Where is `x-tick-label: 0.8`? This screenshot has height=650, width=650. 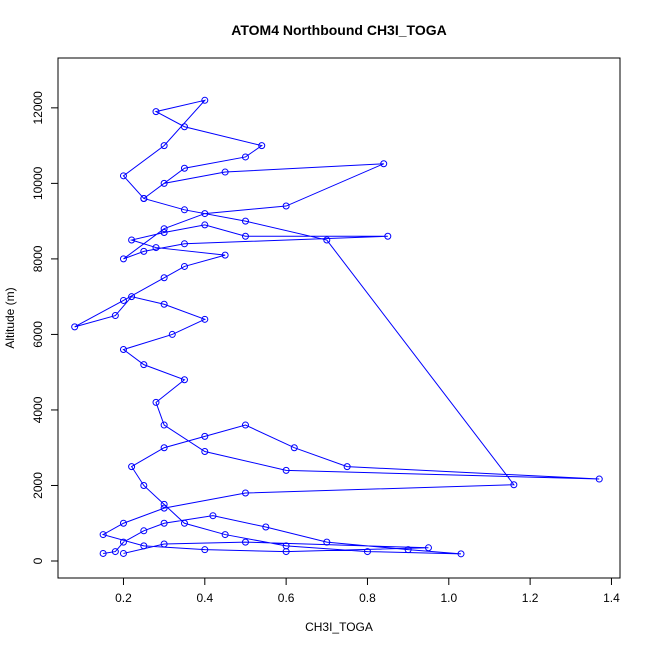
x-tick-label: 0.8 is located at coordinates (367, 598).